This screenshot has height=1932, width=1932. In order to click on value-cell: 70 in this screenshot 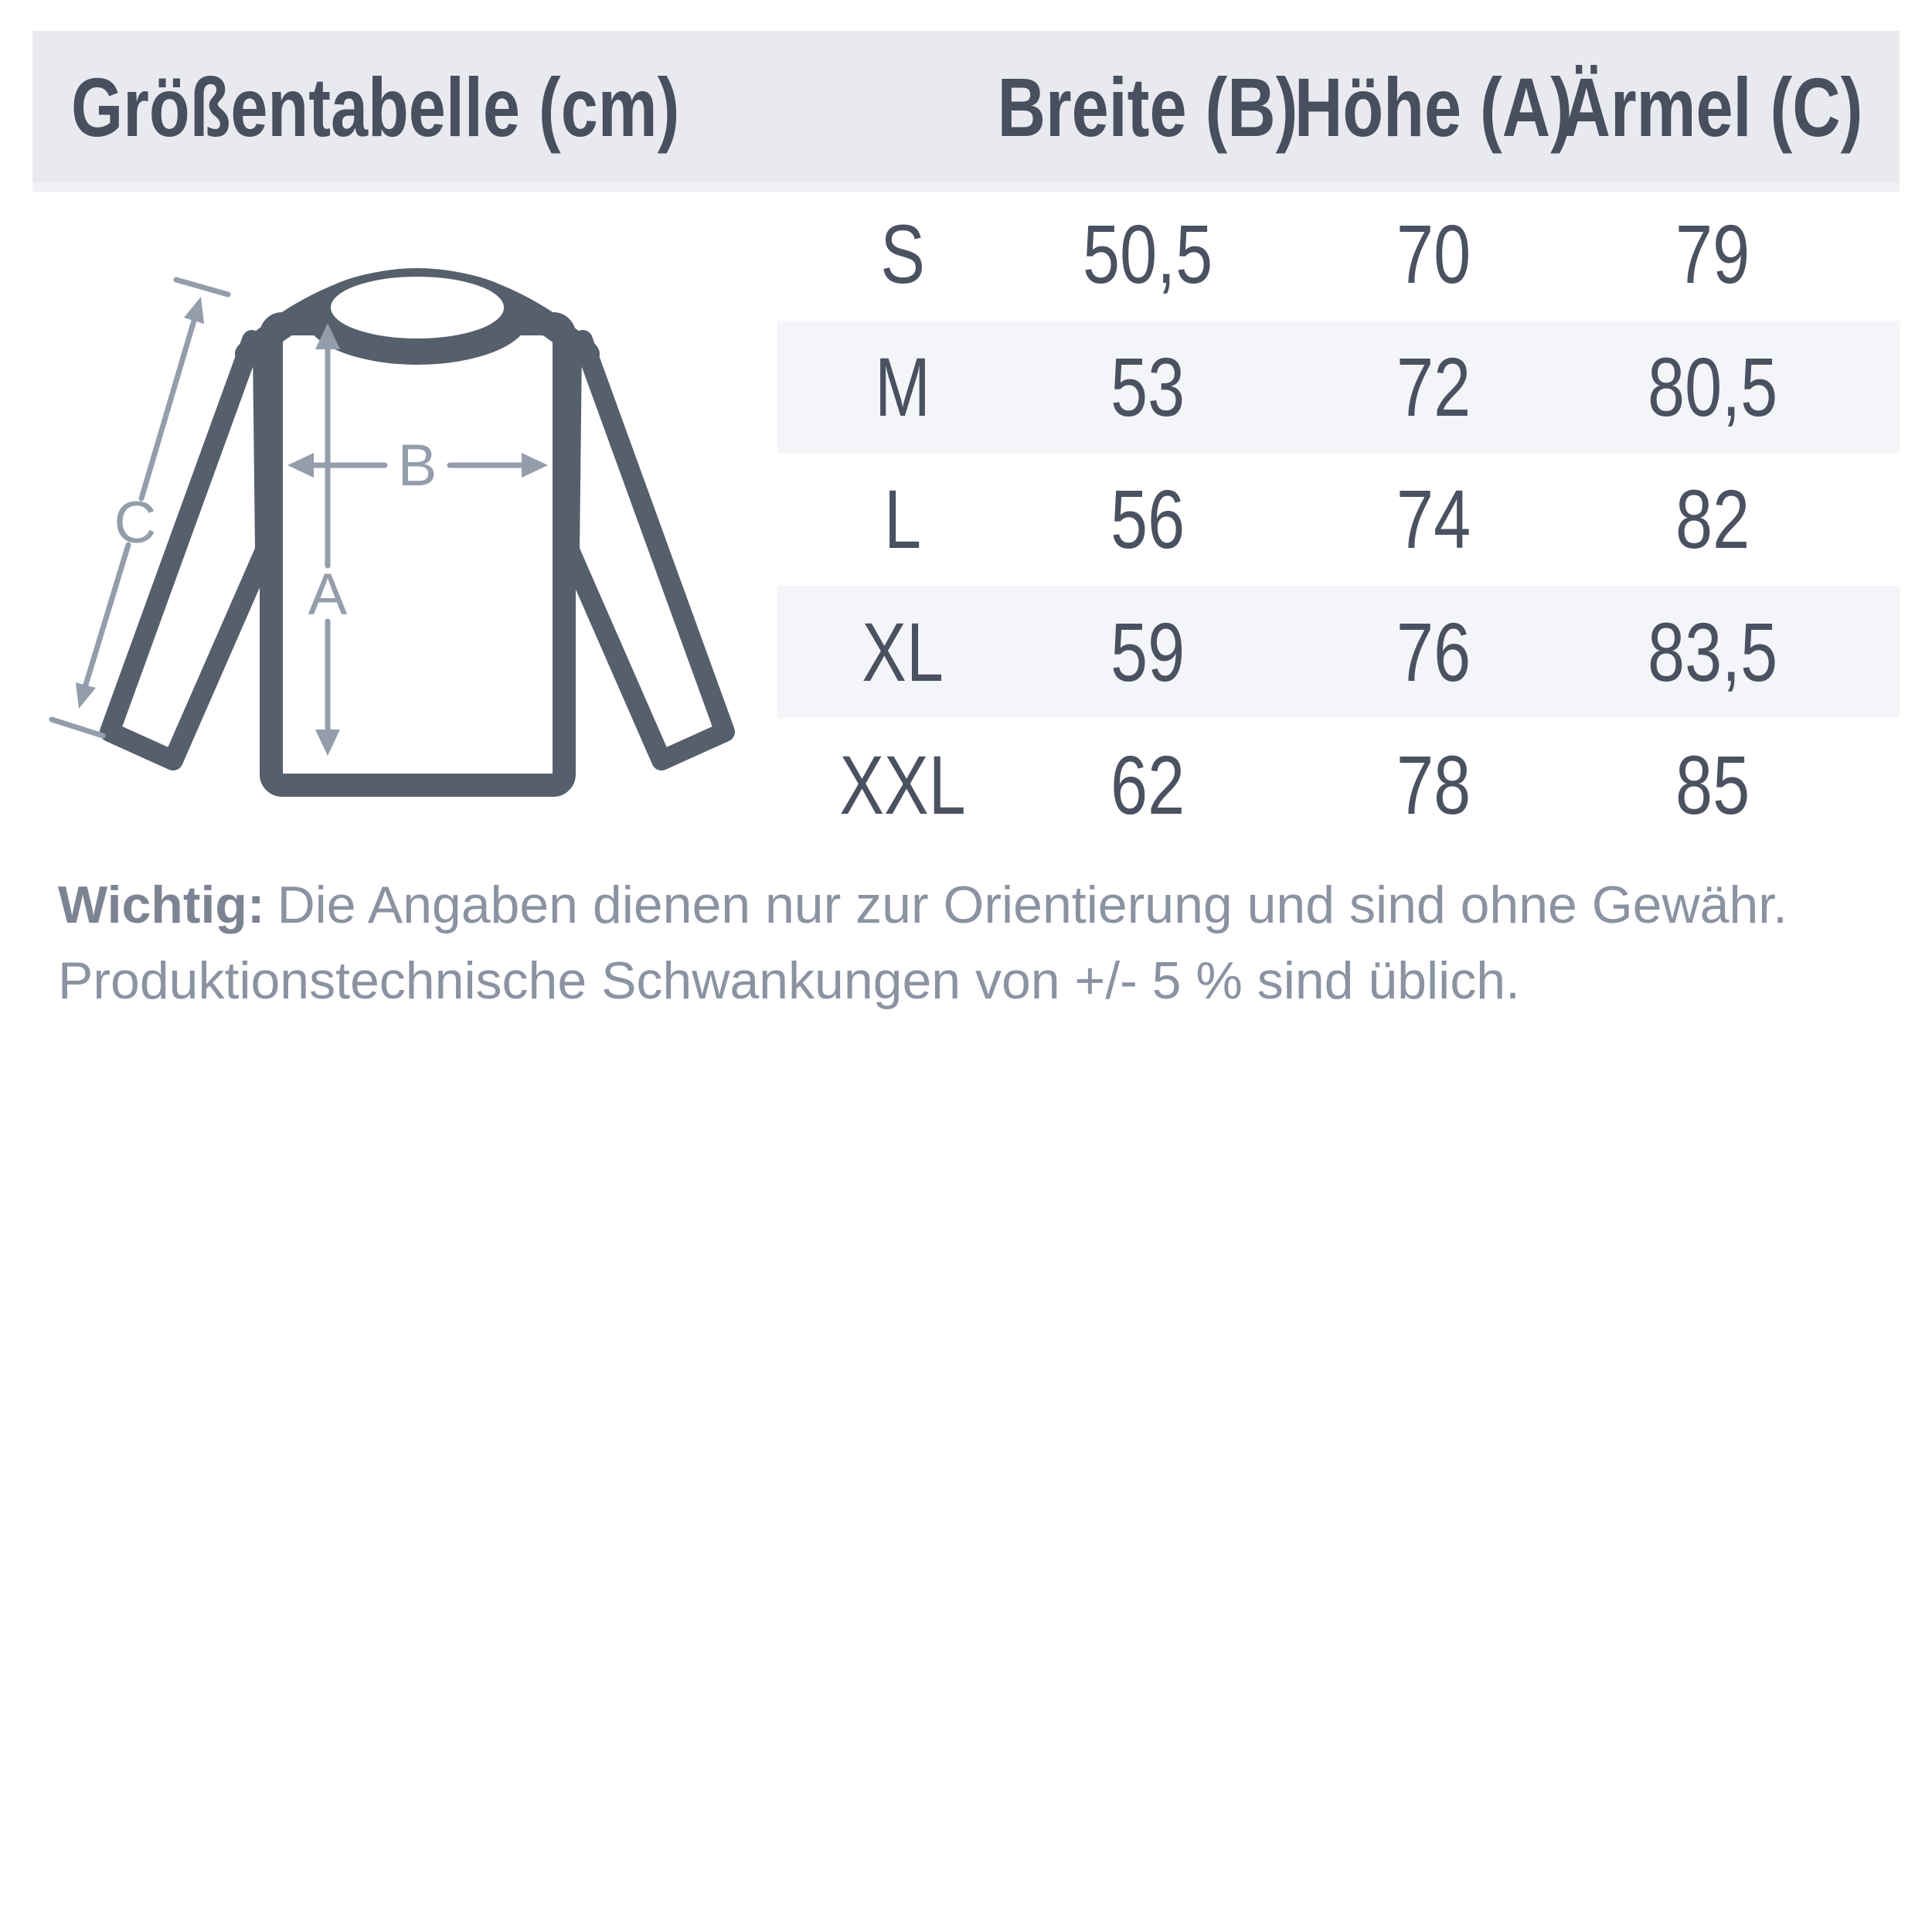, I will do `click(1433, 255)`.